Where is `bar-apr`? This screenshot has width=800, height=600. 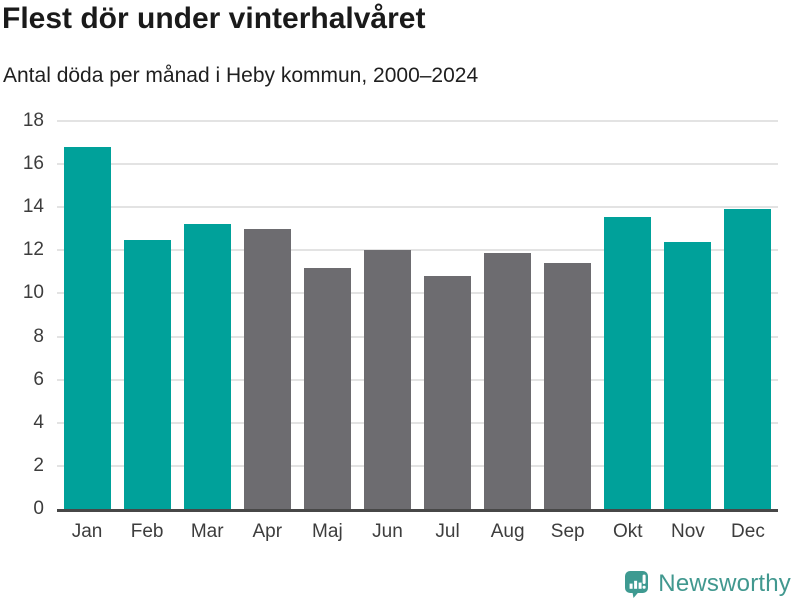 bar-apr is located at coordinates (267, 368).